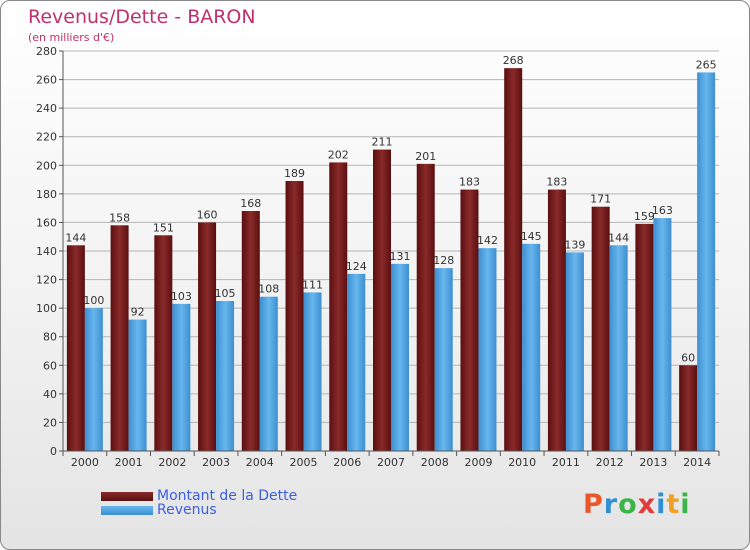 The height and width of the screenshot is (550, 750). Describe the element at coordinates (207, 214) in the screenshot. I see `data-label-debt: 160` at that location.